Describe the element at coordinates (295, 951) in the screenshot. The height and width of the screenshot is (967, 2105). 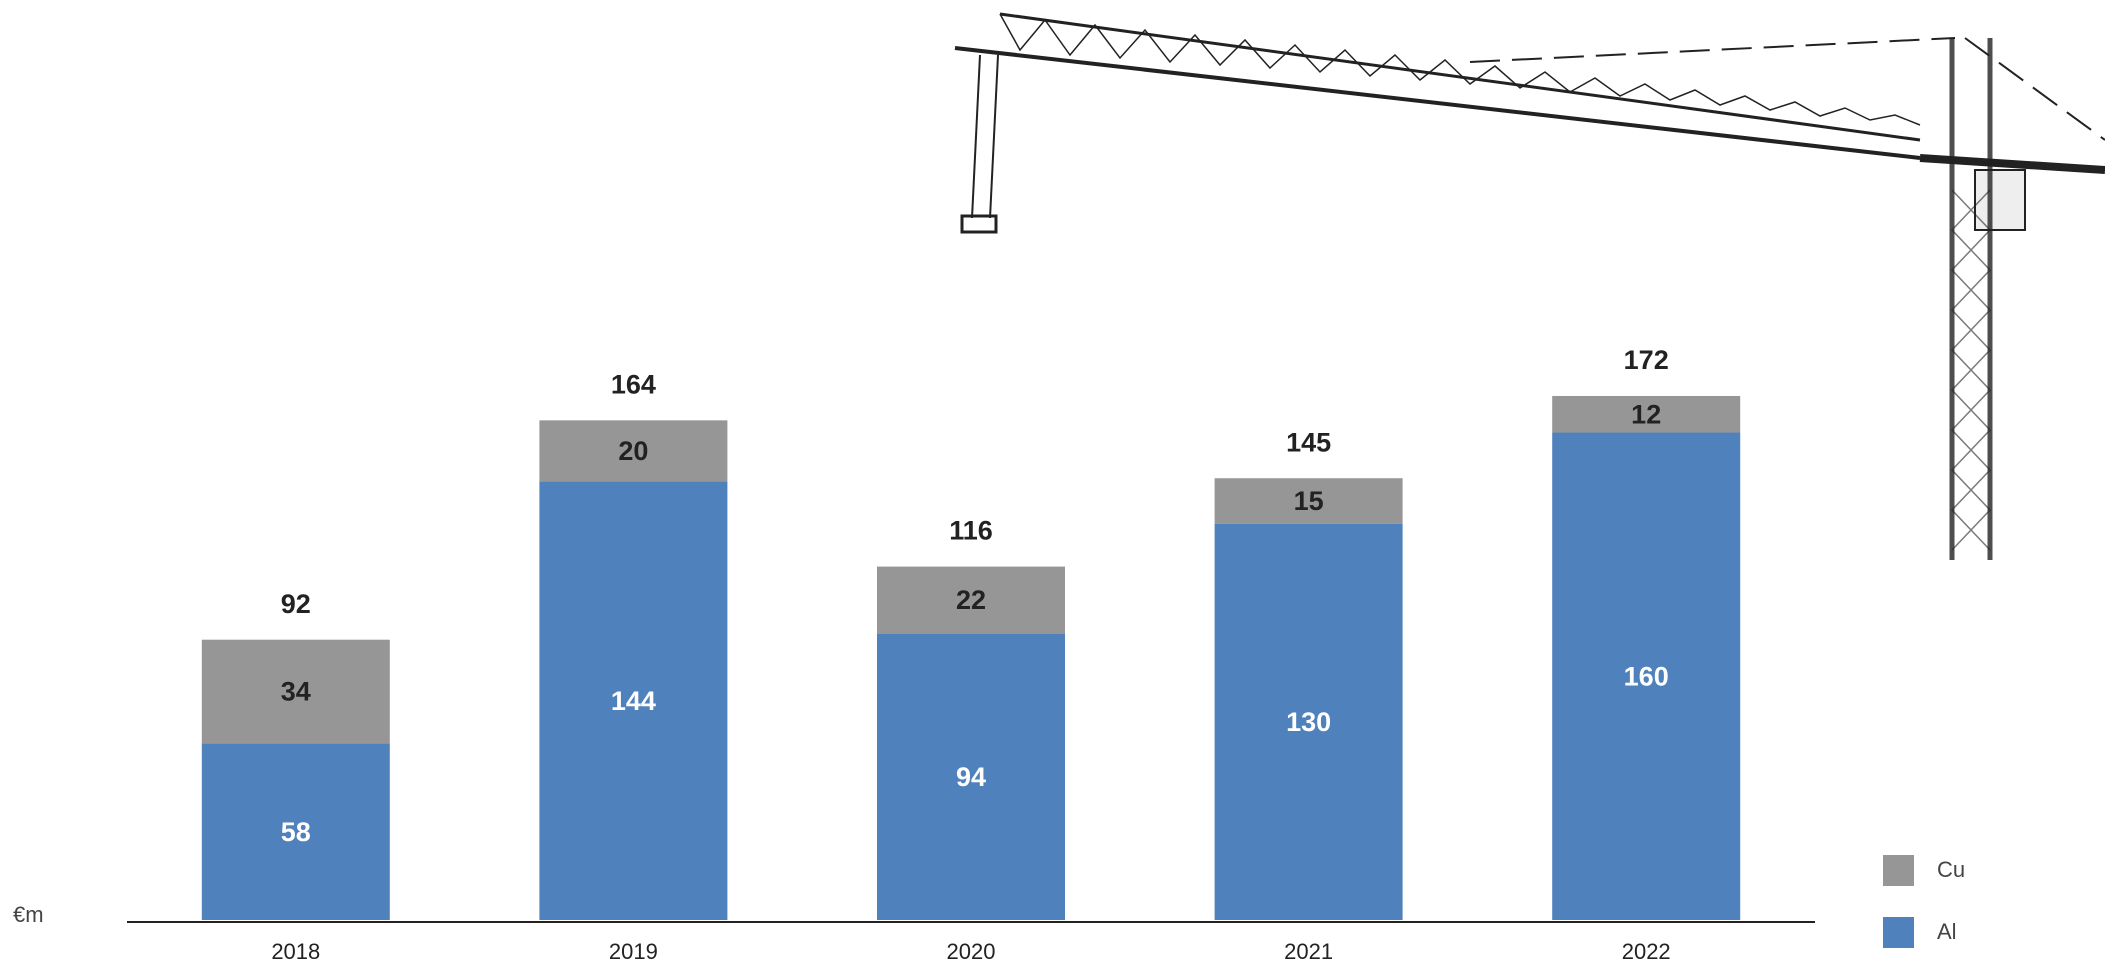
I see `x-tick-label: 2018` at that location.